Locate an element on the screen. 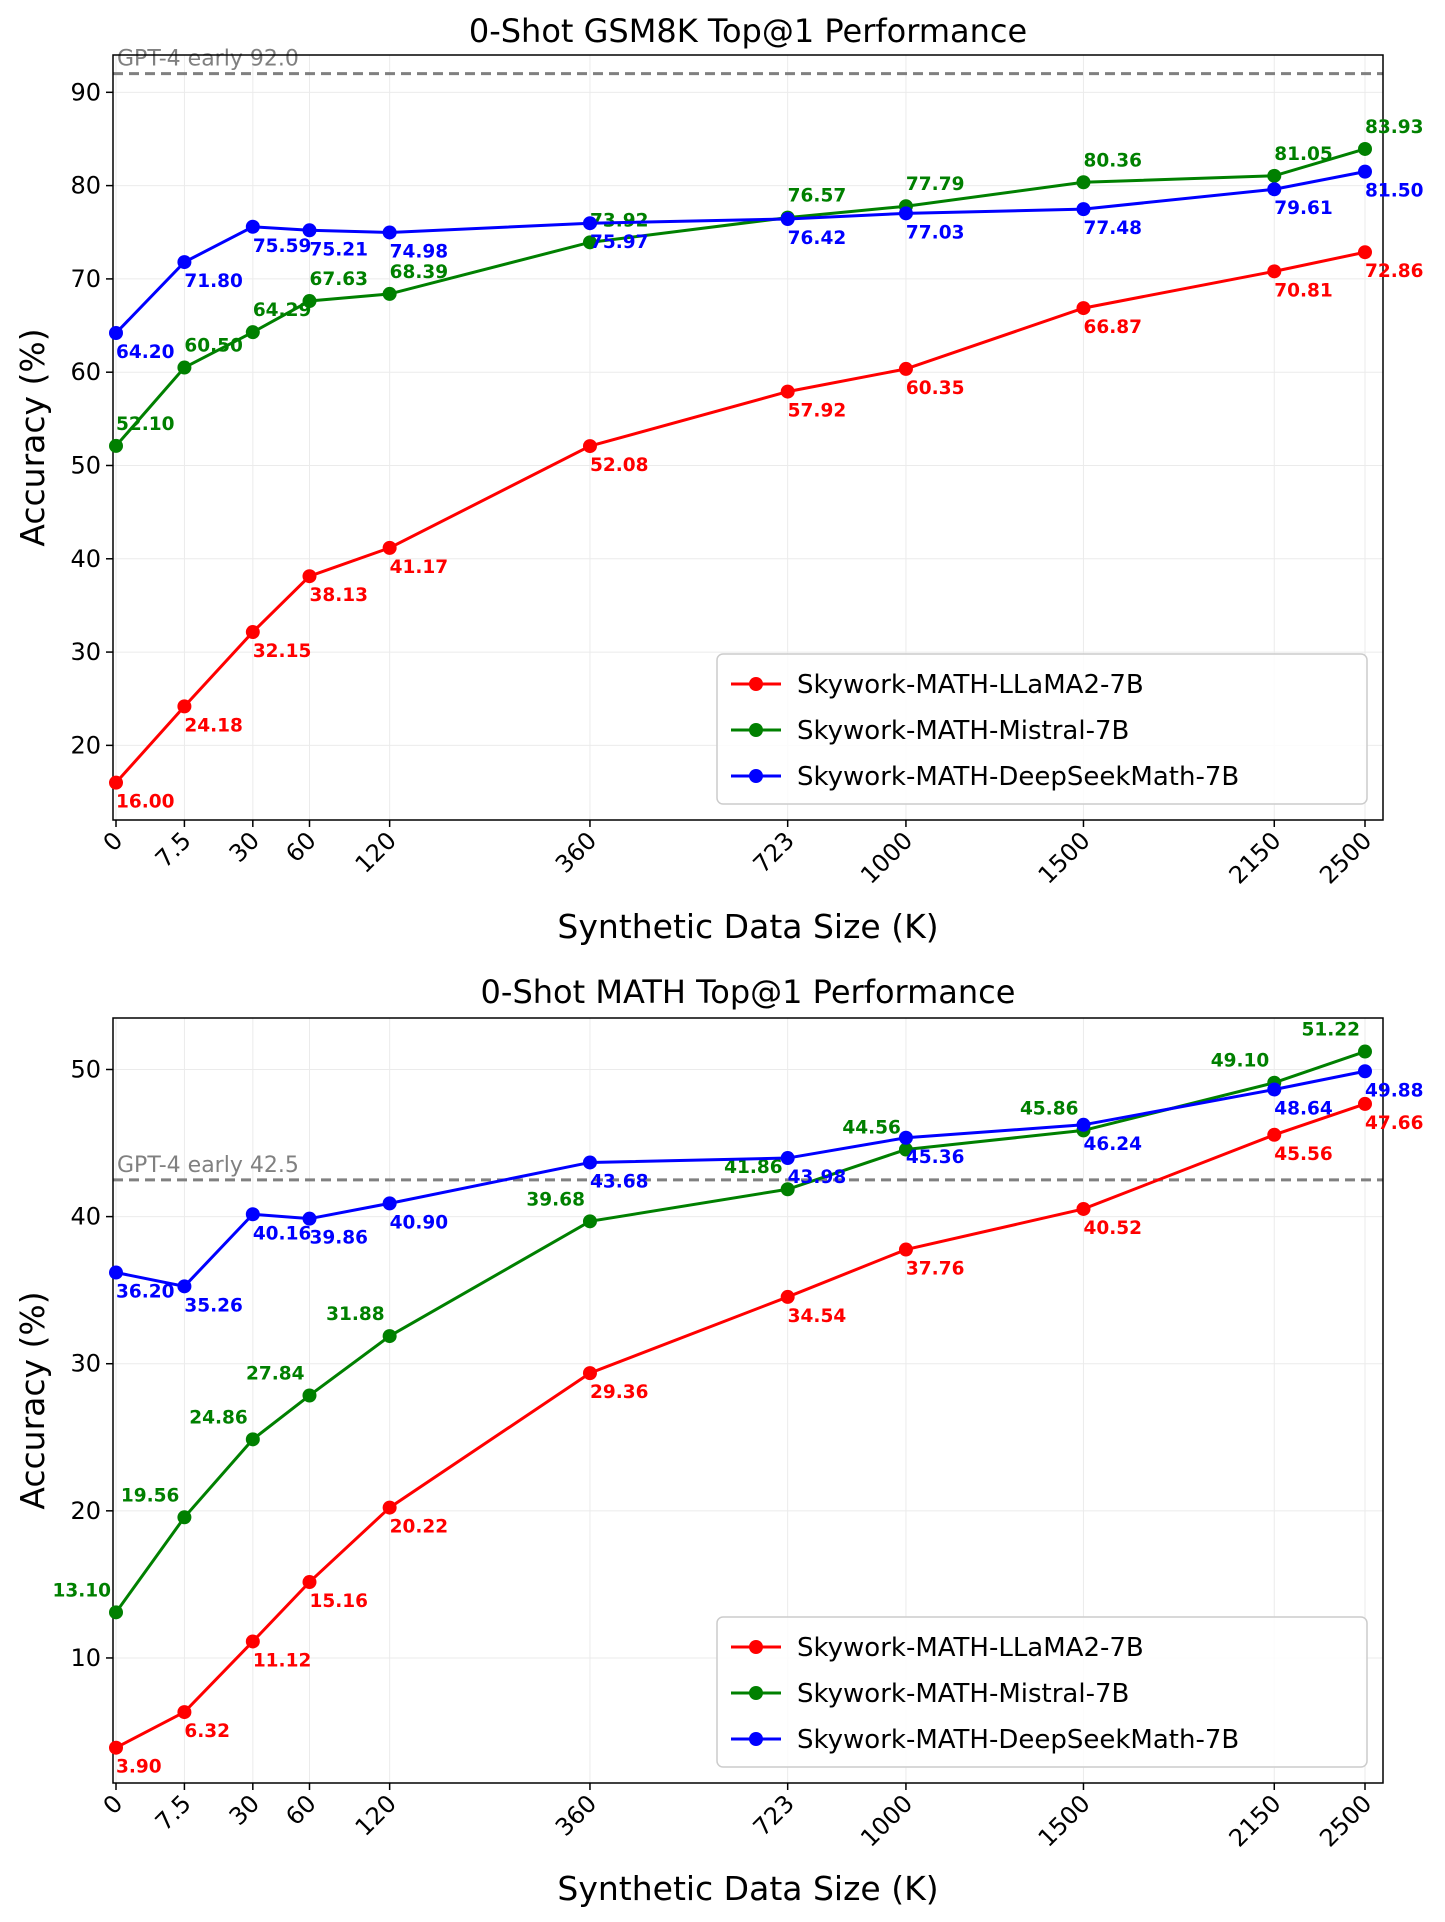 This screenshot has width=1445, height=1922. data-label: 77.79 is located at coordinates (935, 184).